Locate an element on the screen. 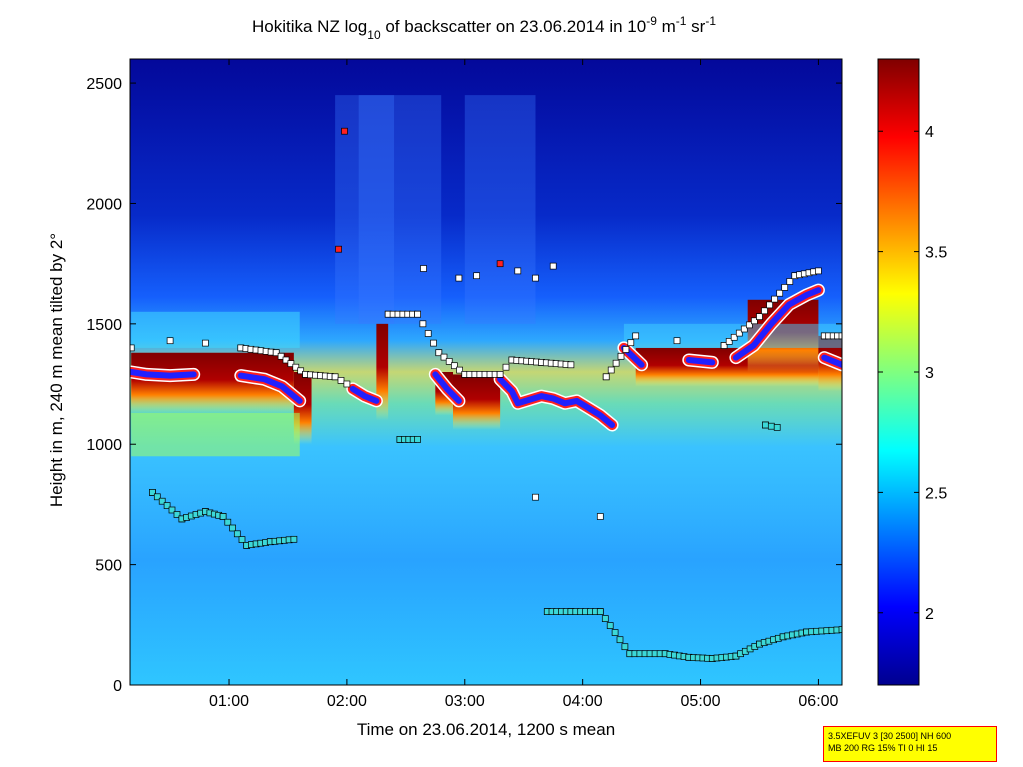 The image size is (1023, 767). y-tick-label: 2000 is located at coordinates (104, 204).